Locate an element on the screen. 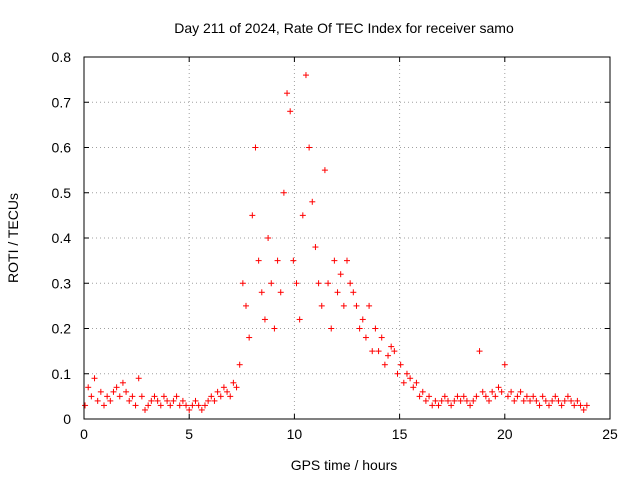 The width and height of the screenshot is (640, 480). y-tick-label: 0.5 is located at coordinates (62, 193).